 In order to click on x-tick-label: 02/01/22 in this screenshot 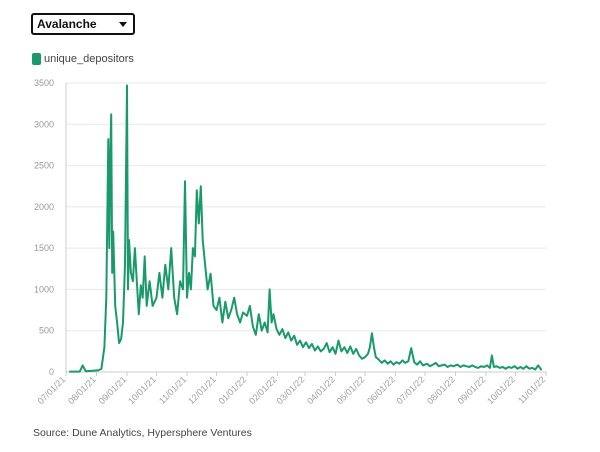, I will do `click(263, 390)`.